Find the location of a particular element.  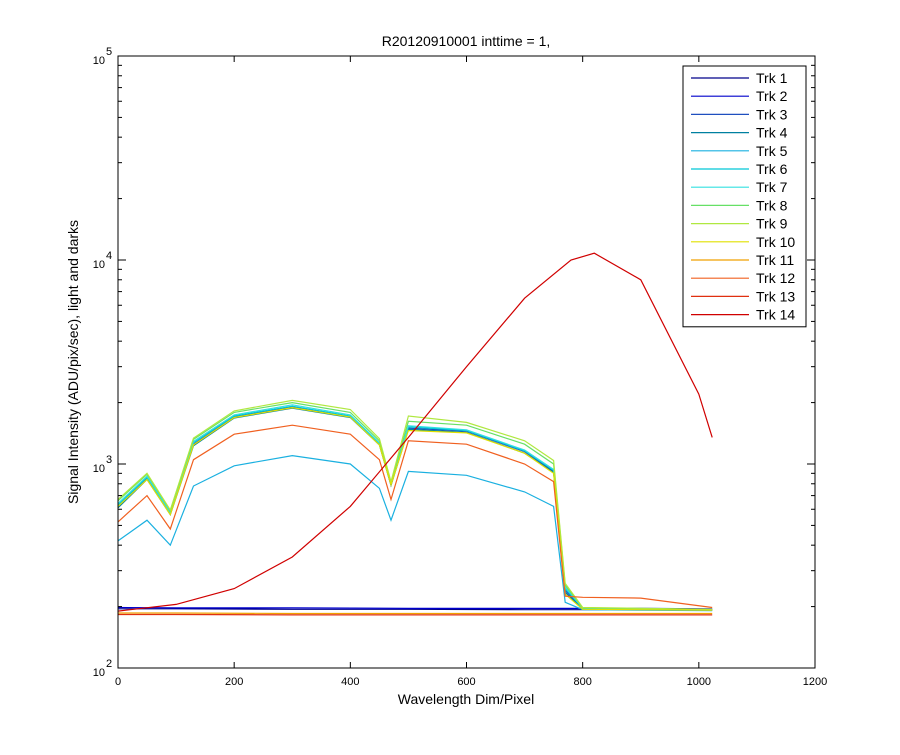

legend-label-trk-10: Trk 10 is located at coordinates (775, 242).